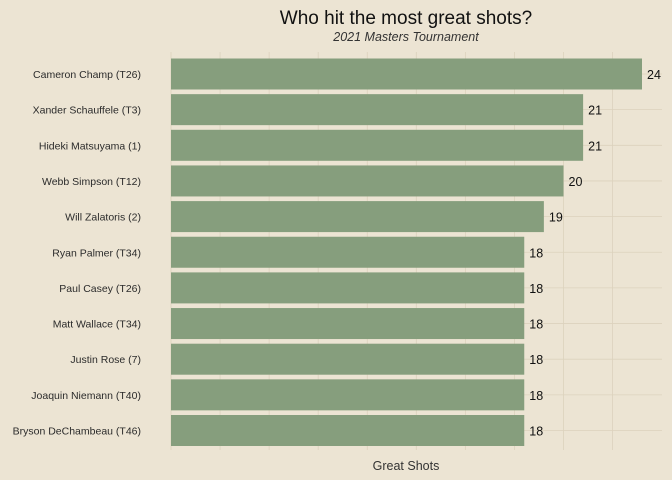 Image resolution: width=672 pixels, height=480 pixels. What do you see at coordinates (96, 253) in the screenshot?
I see `y-tick-label: Ryan Palmer (T34)` at bounding box center [96, 253].